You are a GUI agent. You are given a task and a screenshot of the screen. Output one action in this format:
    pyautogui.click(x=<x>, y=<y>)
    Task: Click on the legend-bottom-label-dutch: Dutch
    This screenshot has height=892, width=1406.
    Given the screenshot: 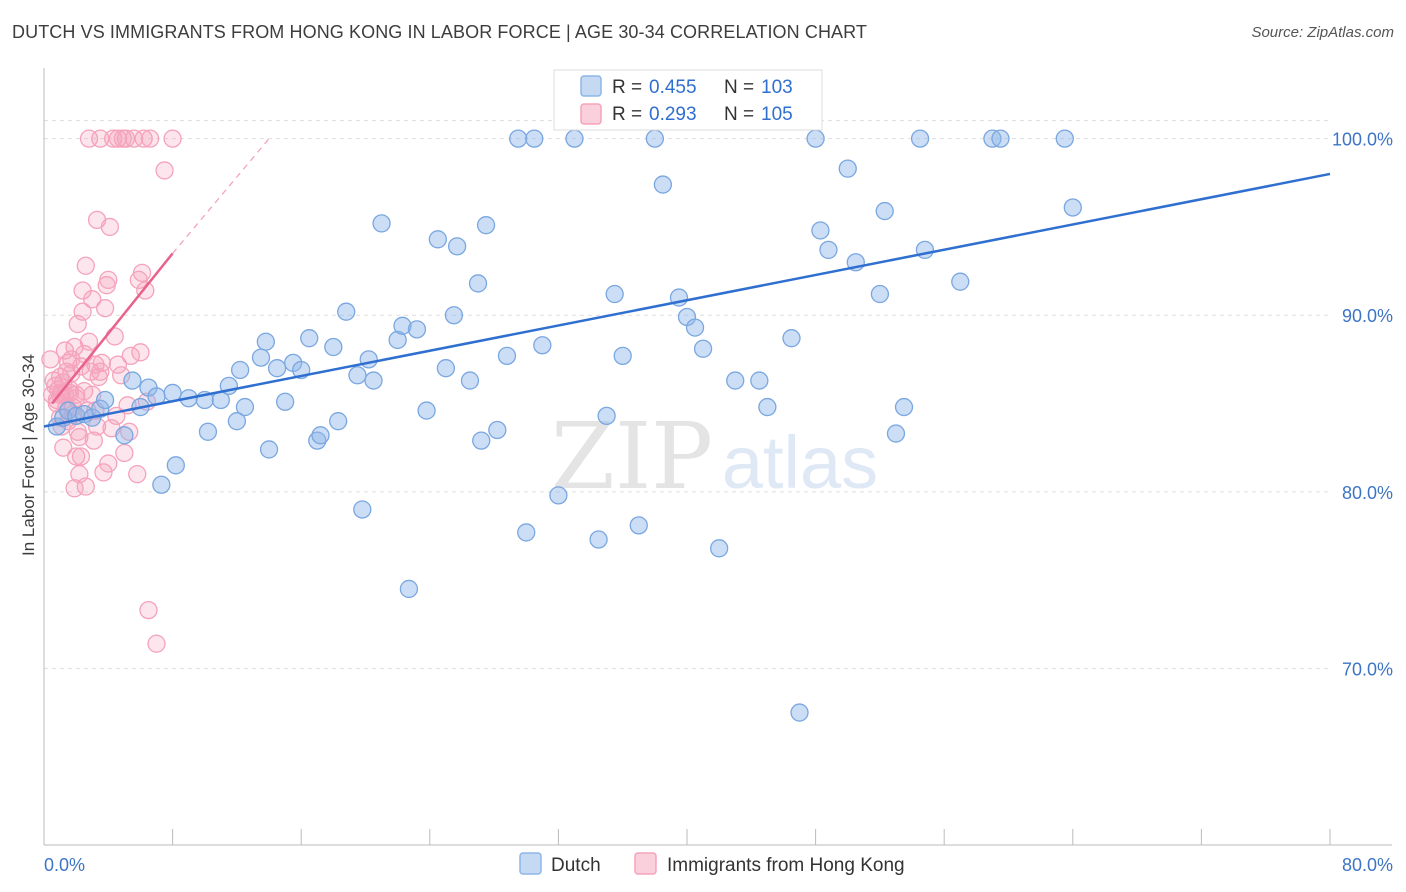 What is the action you would take?
    pyautogui.click(x=576, y=865)
    